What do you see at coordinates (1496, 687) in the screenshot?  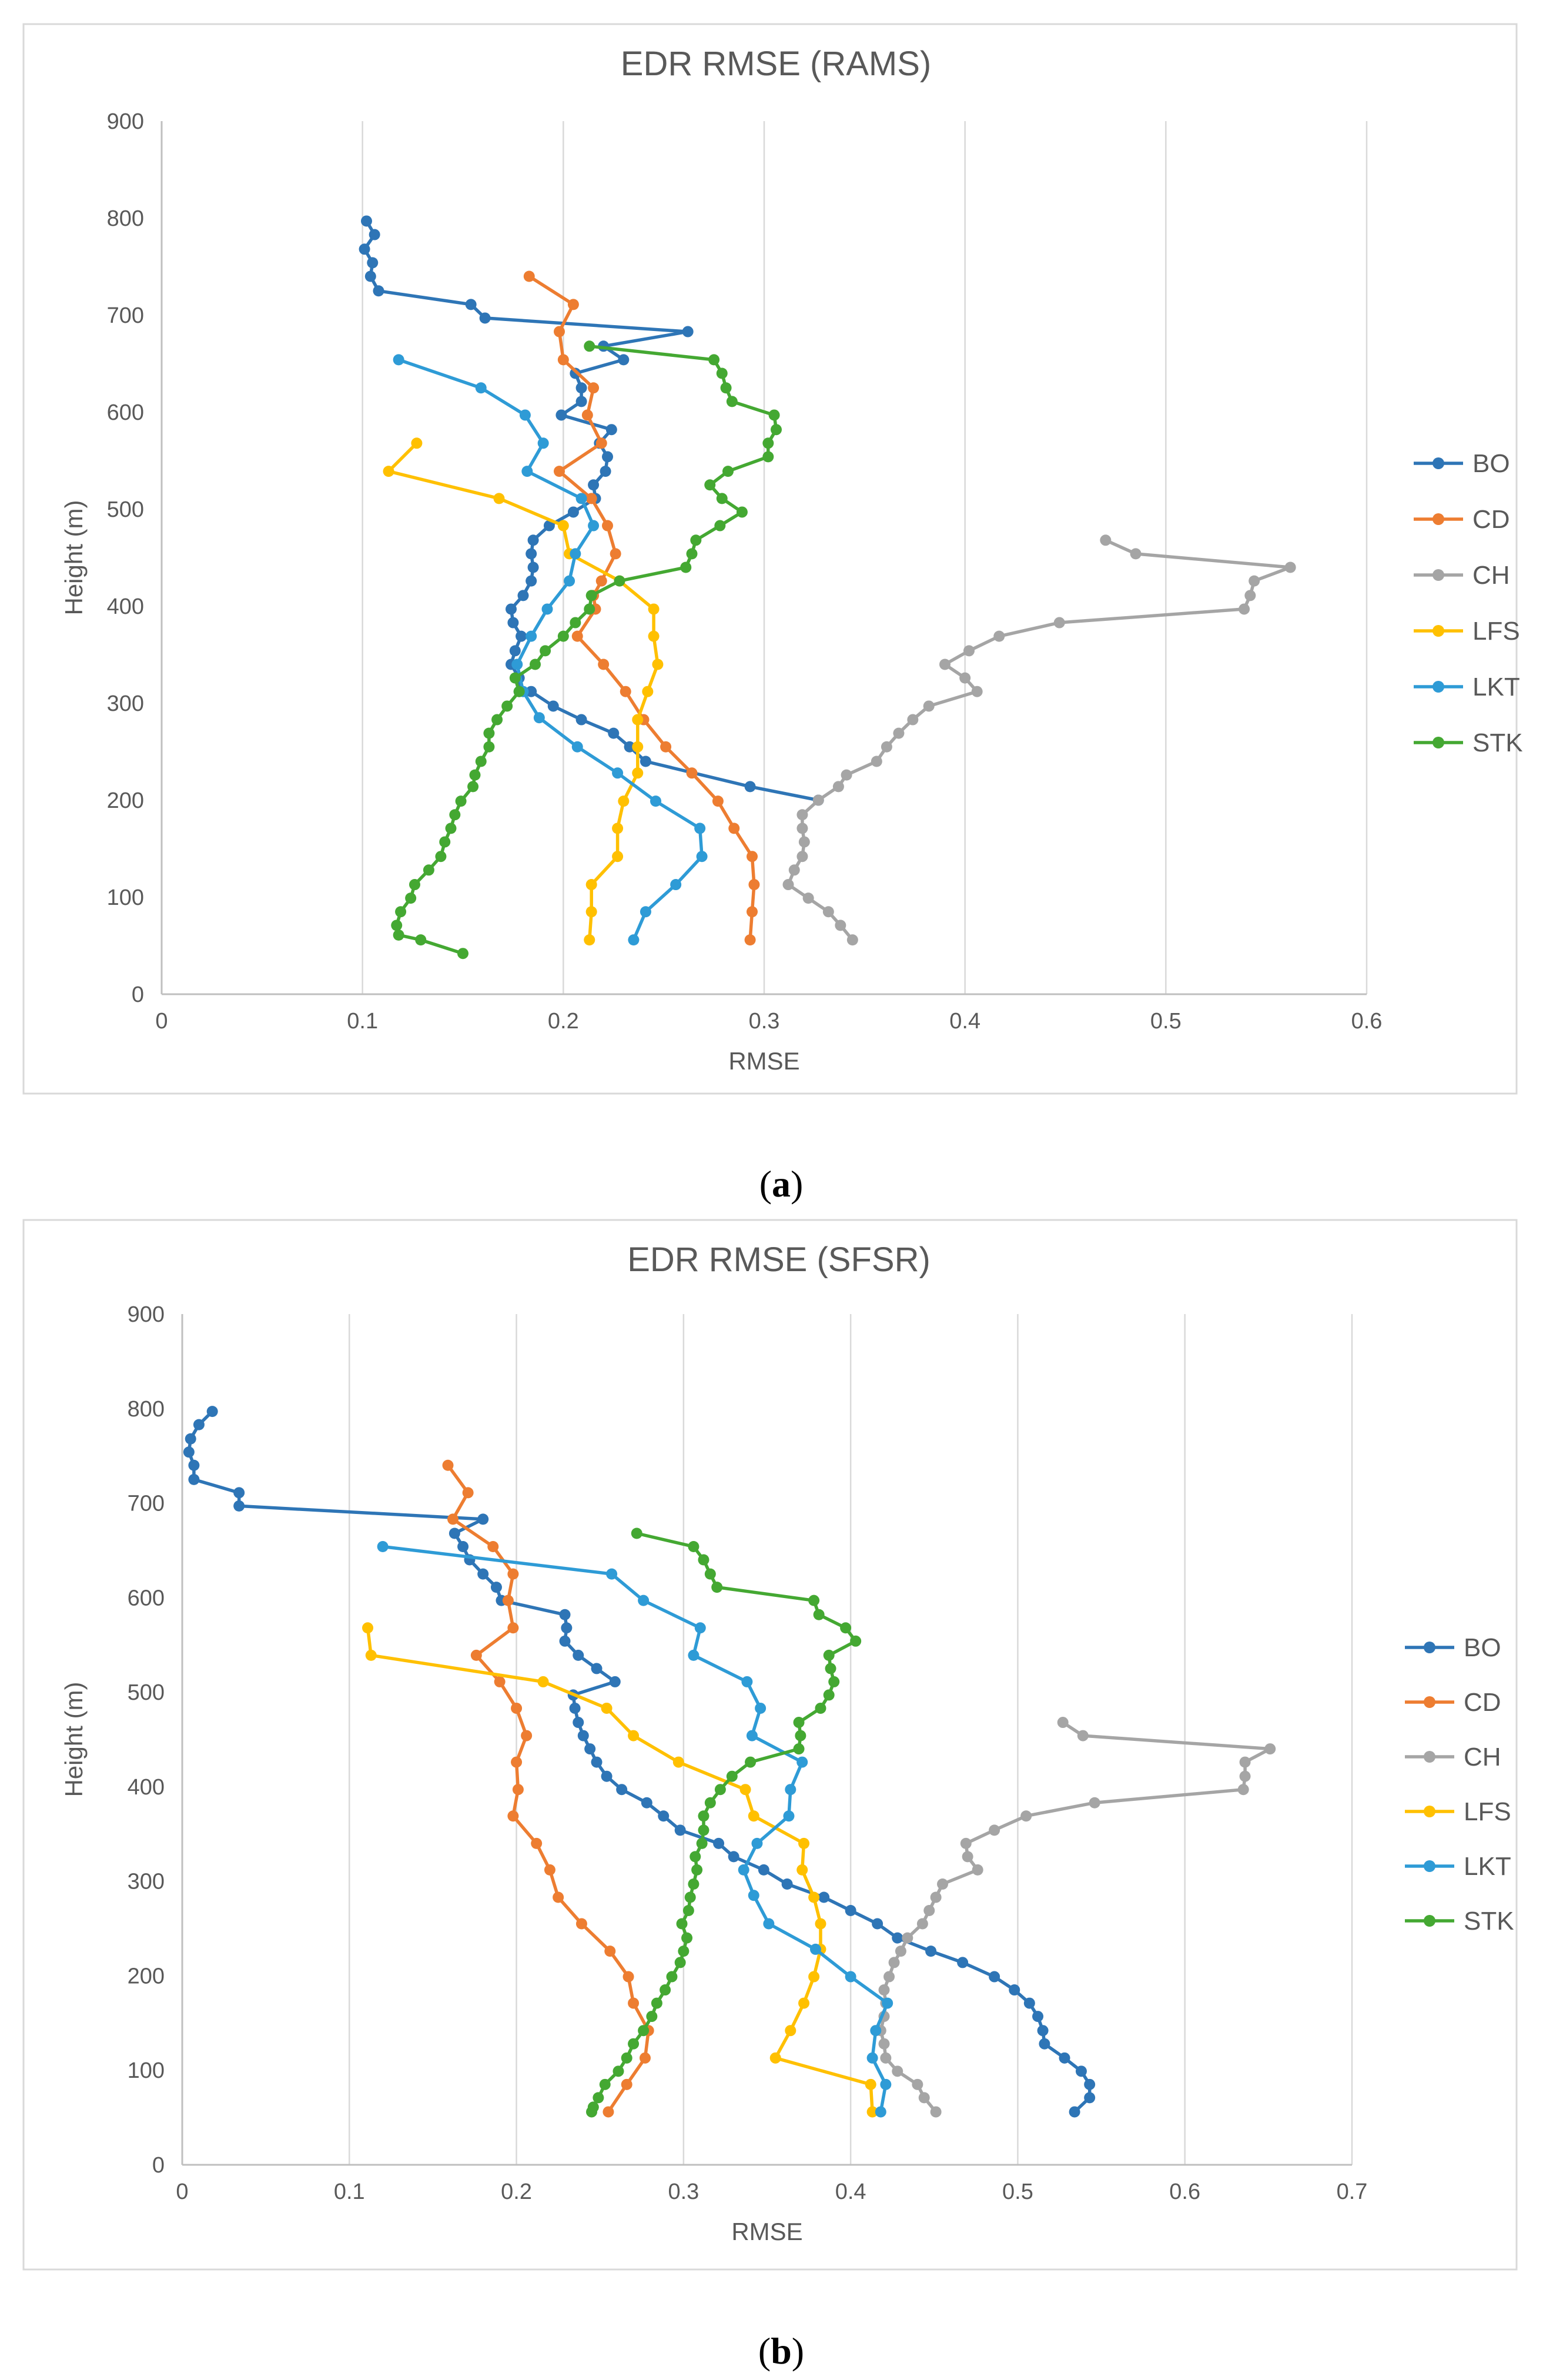 I see `legend-label: LKT` at bounding box center [1496, 687].